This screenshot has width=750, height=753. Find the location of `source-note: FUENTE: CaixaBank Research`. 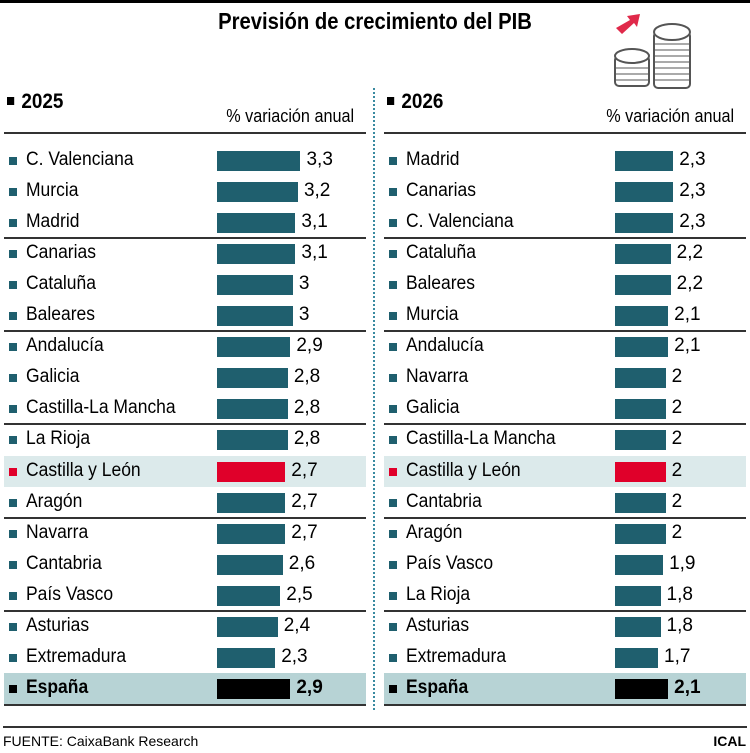

source-note: FUENTE: CaixaBank Research is located at coordinates (101, 741).